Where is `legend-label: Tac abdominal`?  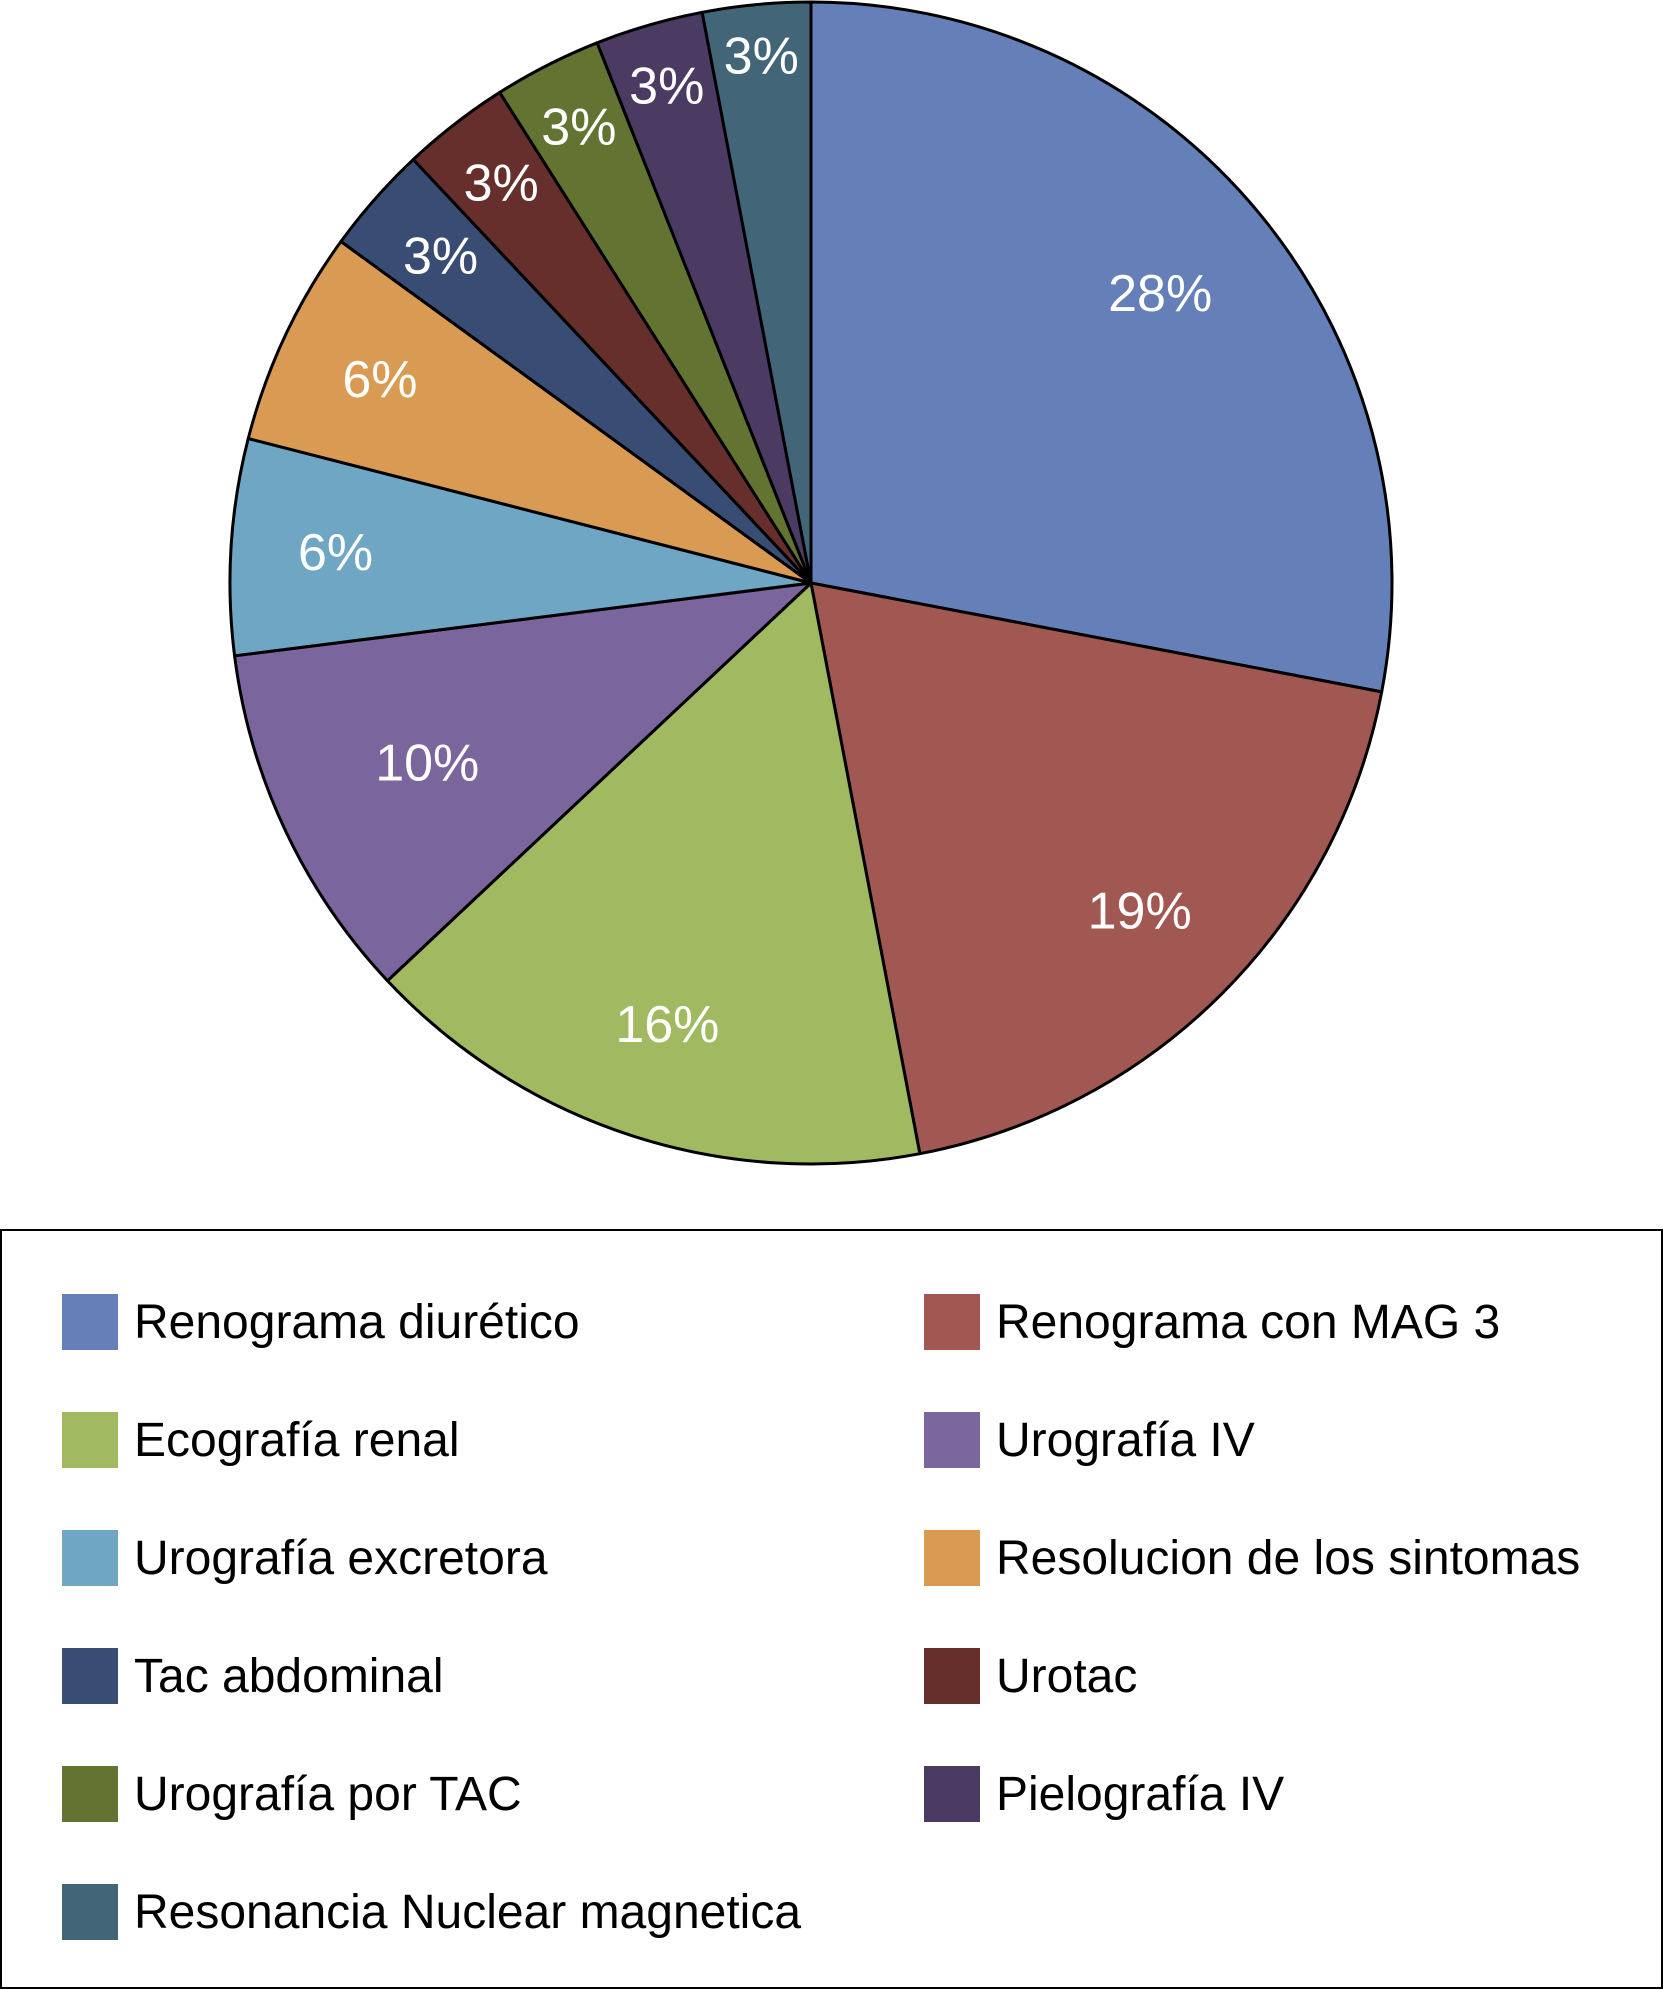 legend-label: Tac abdominal is located at coordinates (289, 1676).